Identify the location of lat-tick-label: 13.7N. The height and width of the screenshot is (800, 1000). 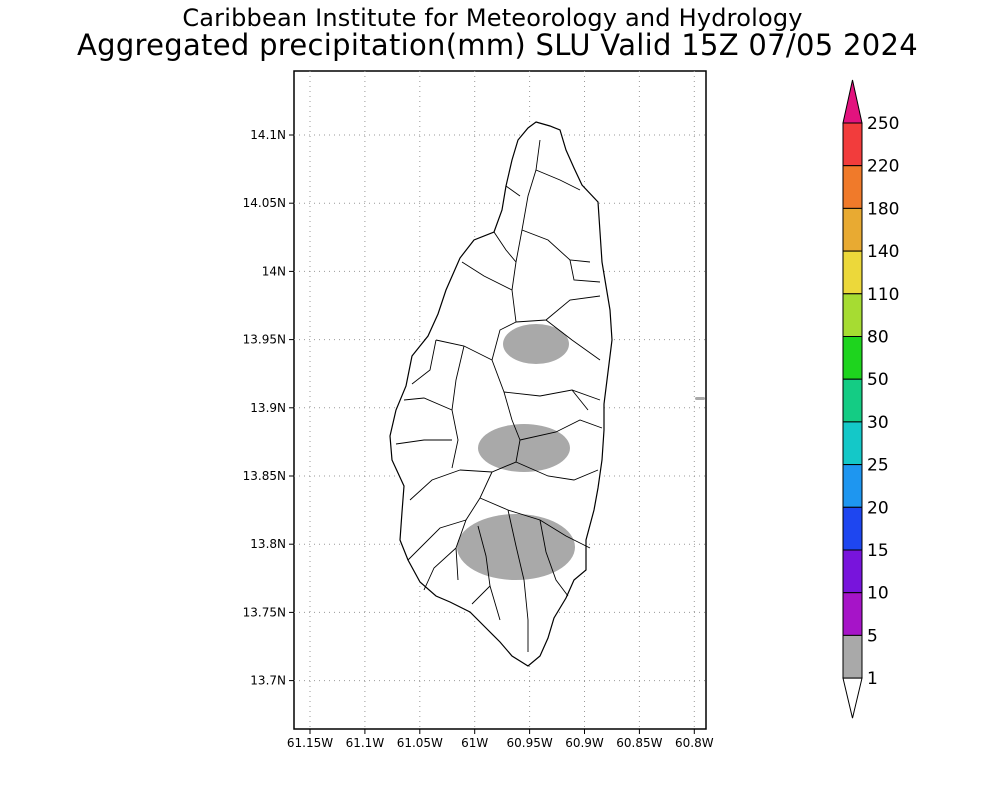
(268, 681).